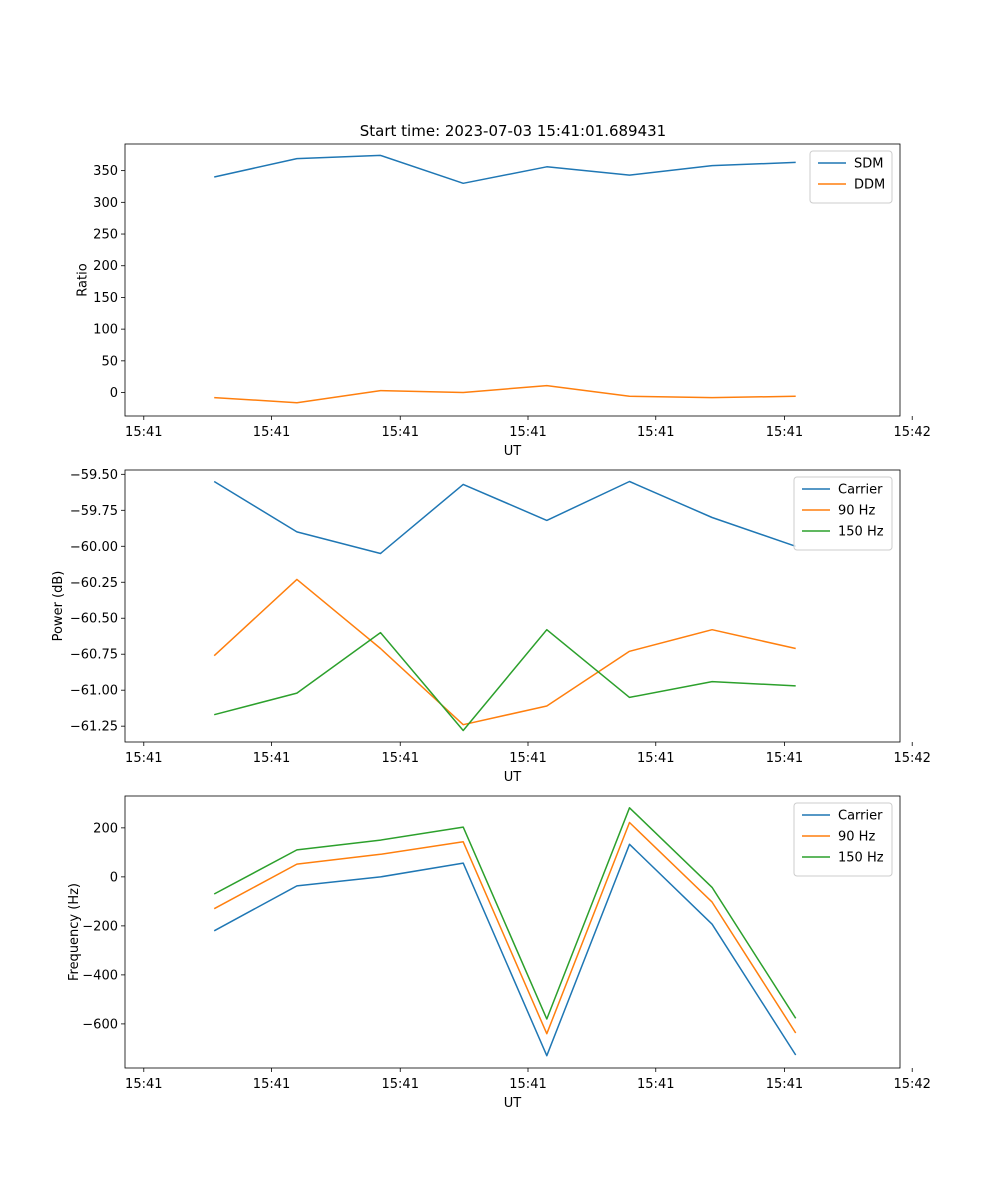 The height and width of the screenshot is (1200, 1000). I want to click on y-tick-label: 100, so click(105, 330).